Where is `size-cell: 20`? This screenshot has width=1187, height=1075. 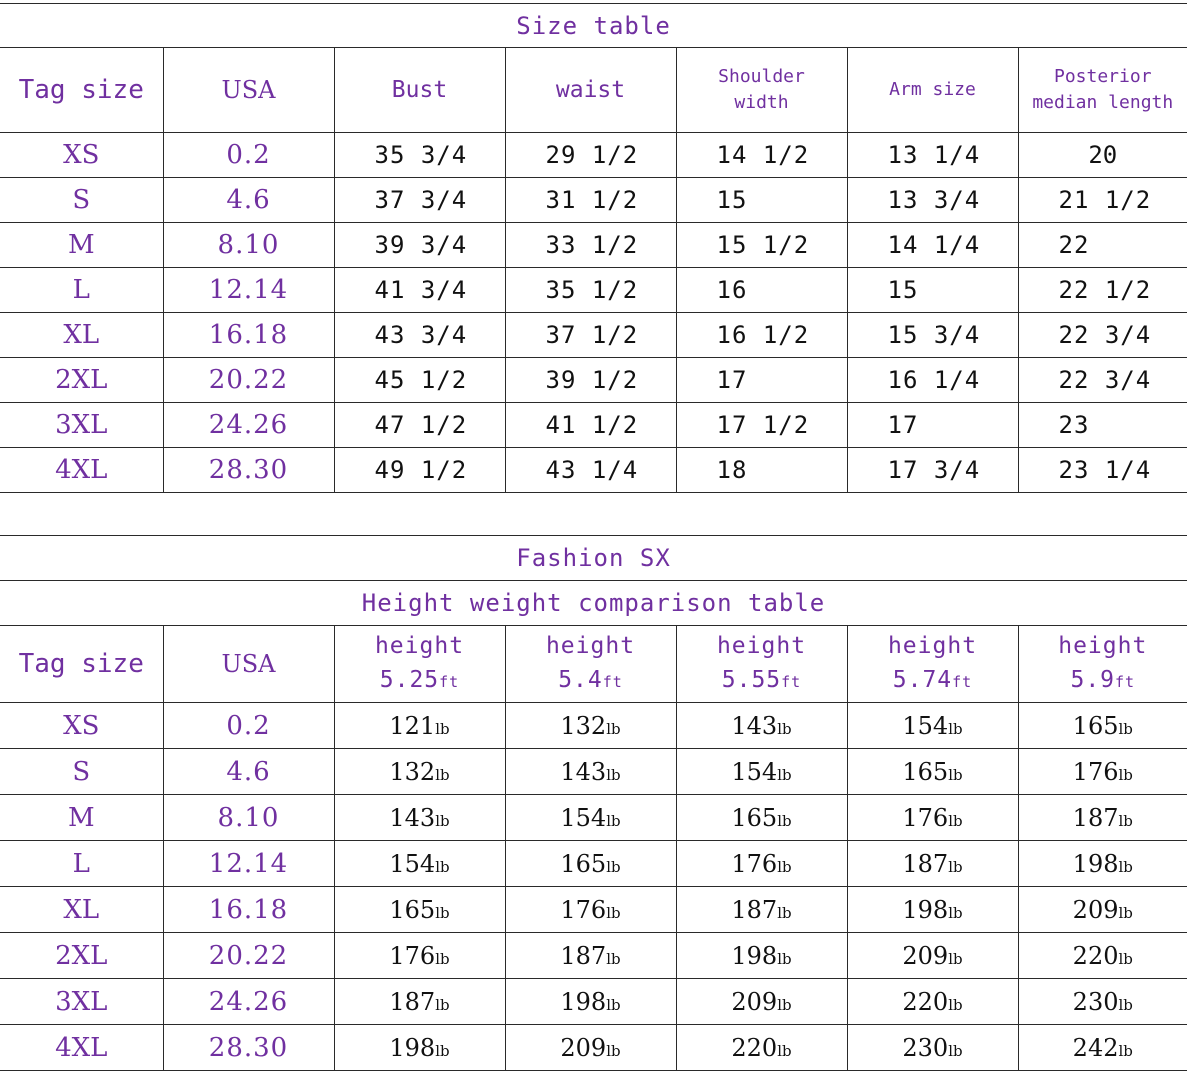
size-cell: 20 is located at coordinates (1102, 155).